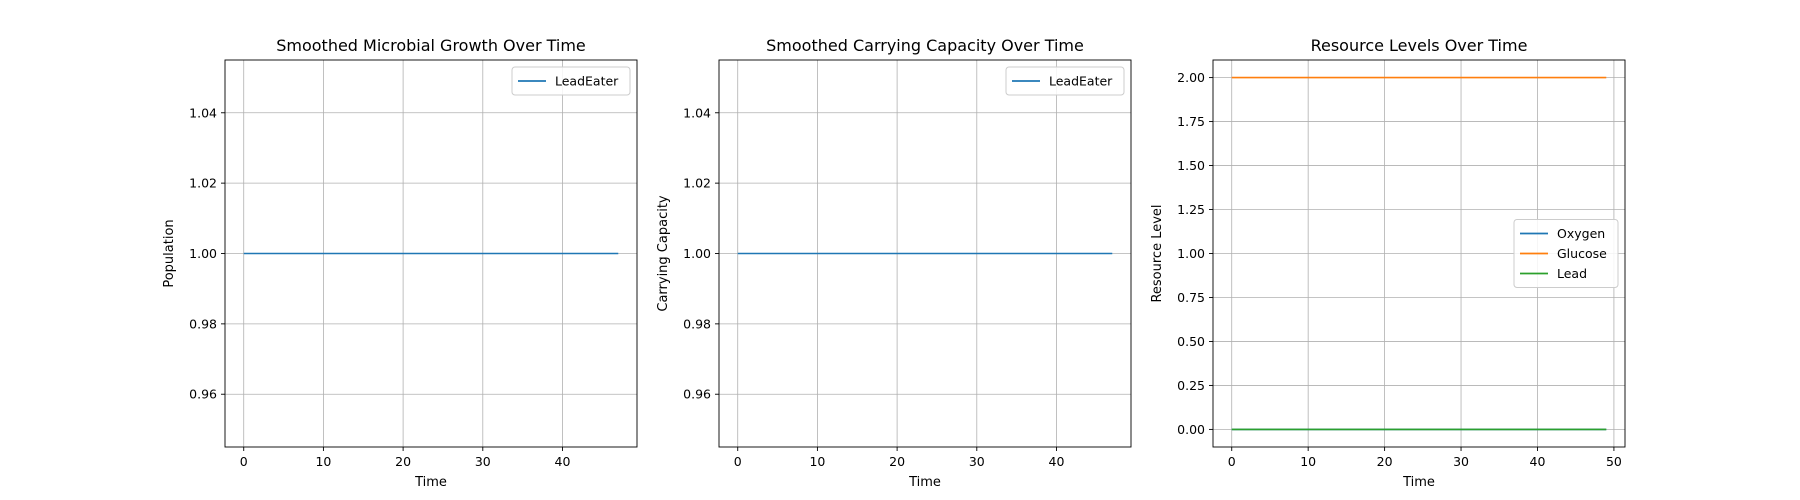 The width and height of the screenshot is (1800, 500). I want to click on chart-2-y-tick-label: 0.98, so click(697, 323).